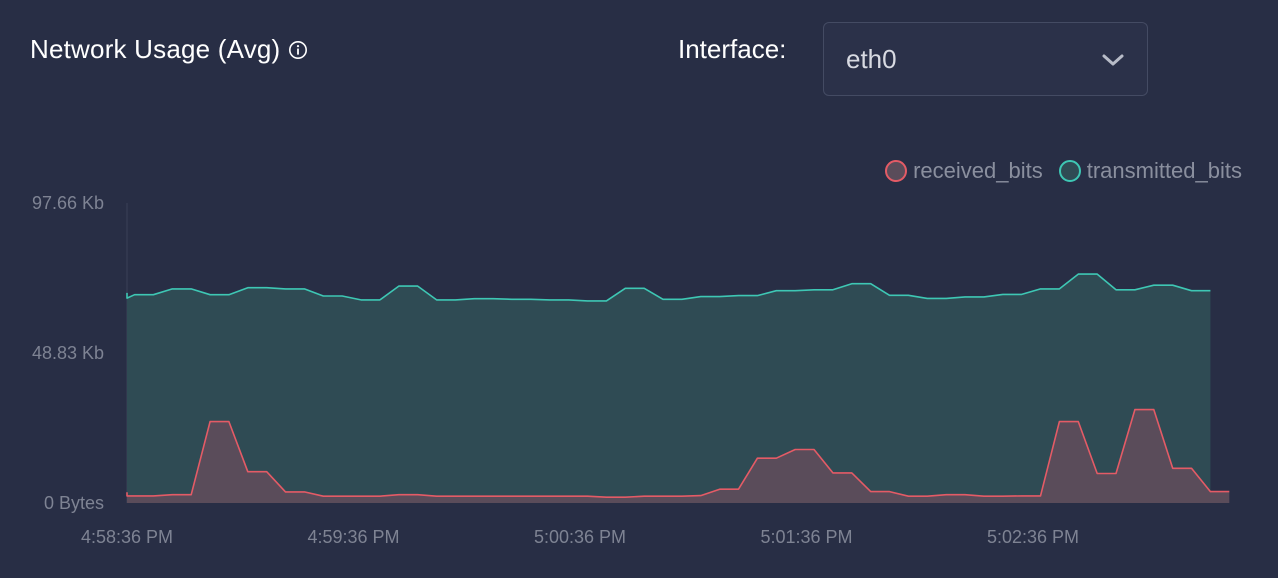  What do you see at coordinates (732, 49) in the screenshot?
I see `interface-label: Interface:` at bounding box center [732, 49].